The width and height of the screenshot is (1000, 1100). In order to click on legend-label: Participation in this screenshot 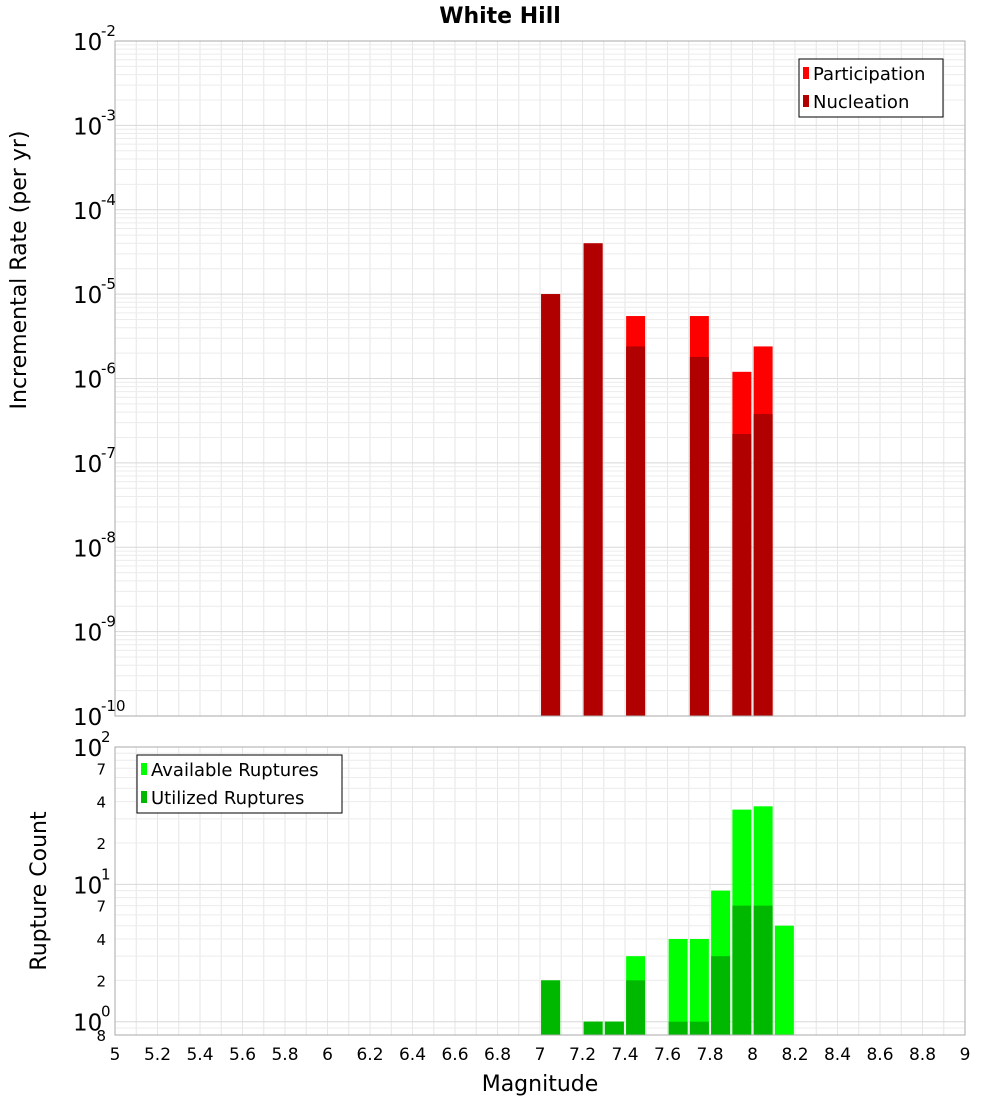, I will do `click(869, 74)`.